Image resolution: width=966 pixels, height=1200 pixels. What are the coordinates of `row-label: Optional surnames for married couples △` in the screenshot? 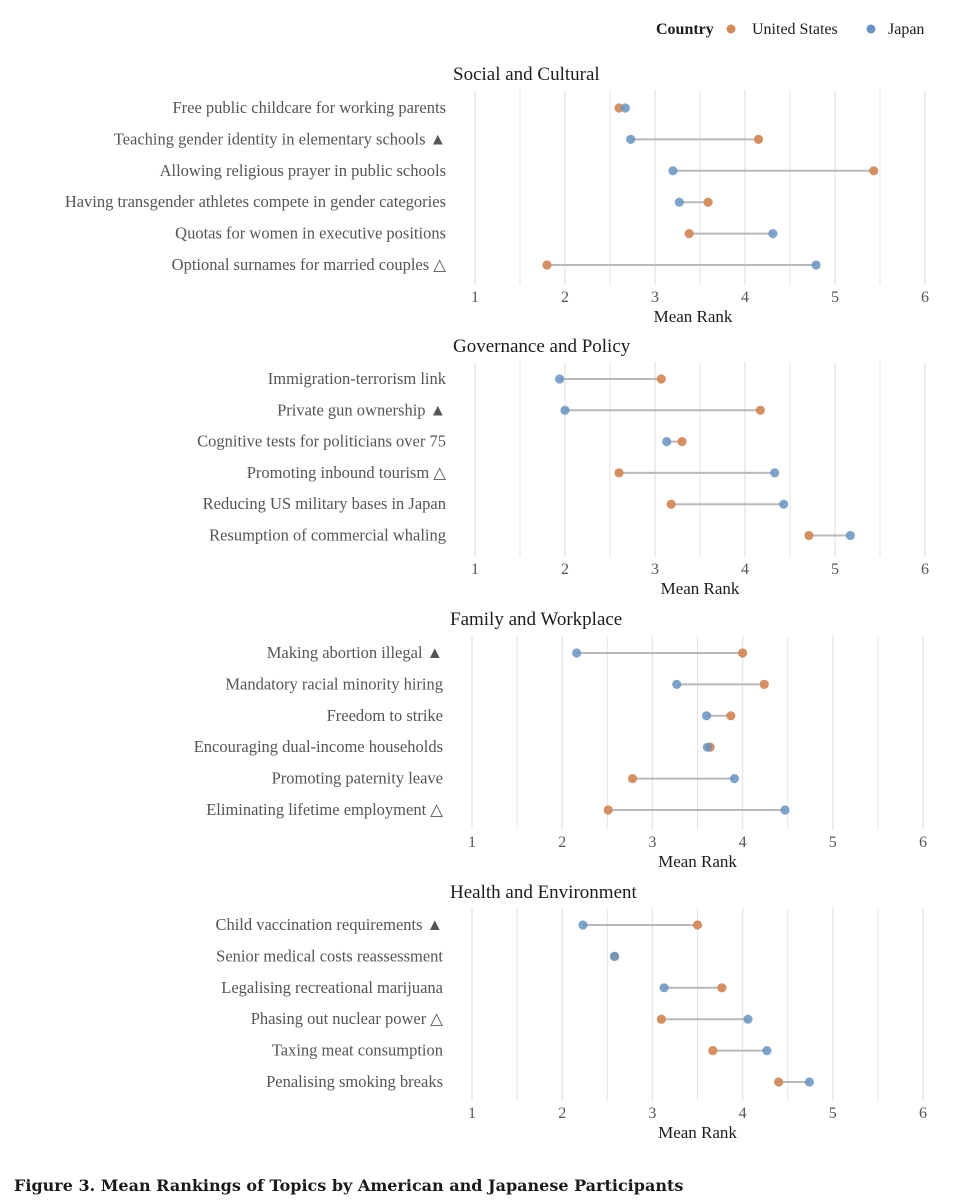 It's located at (309, 264).